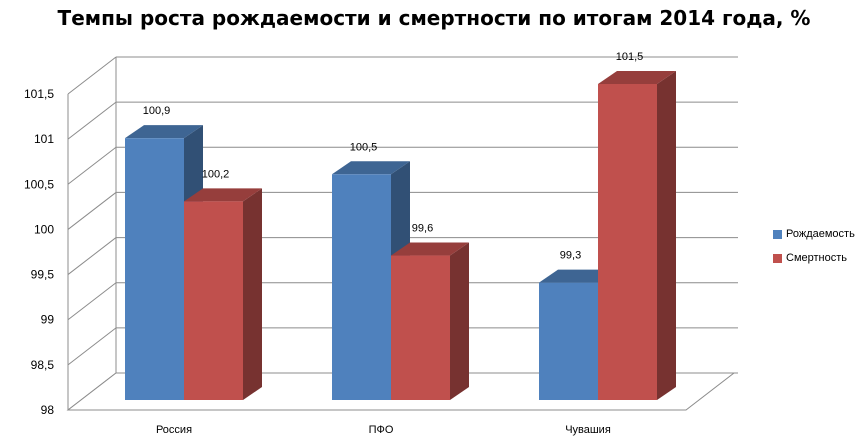 This screenshot has width=868, height=439. What do you see at coordinates (157, 111) in the screenshot?
I see `data-label: 100,9` at bounding box center [157, 111].